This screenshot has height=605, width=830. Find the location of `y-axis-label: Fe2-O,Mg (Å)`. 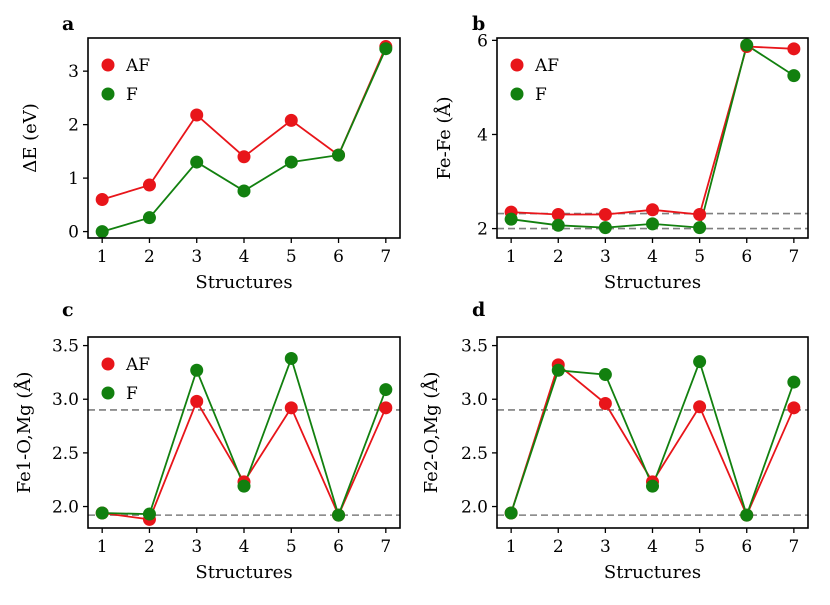

y-axis-label: Fe2-O,Mg (Å) is located at coordinates (431, 433).